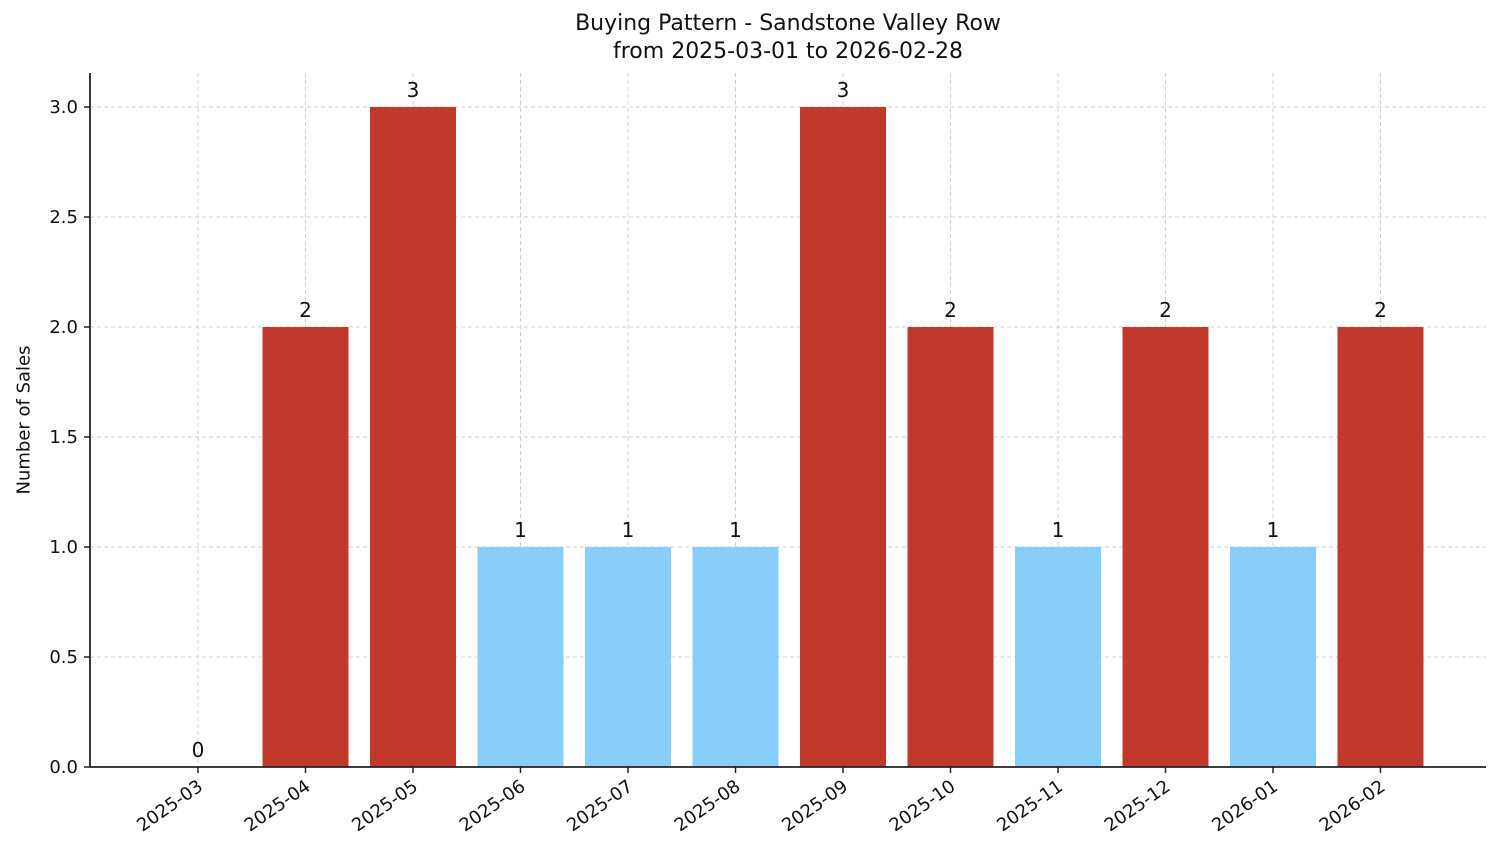 The image size is (1501, 863). Describe the element at coordinates (1245, 806) in the screenshot. I see `x-tick-label: 2026-01` at that location.